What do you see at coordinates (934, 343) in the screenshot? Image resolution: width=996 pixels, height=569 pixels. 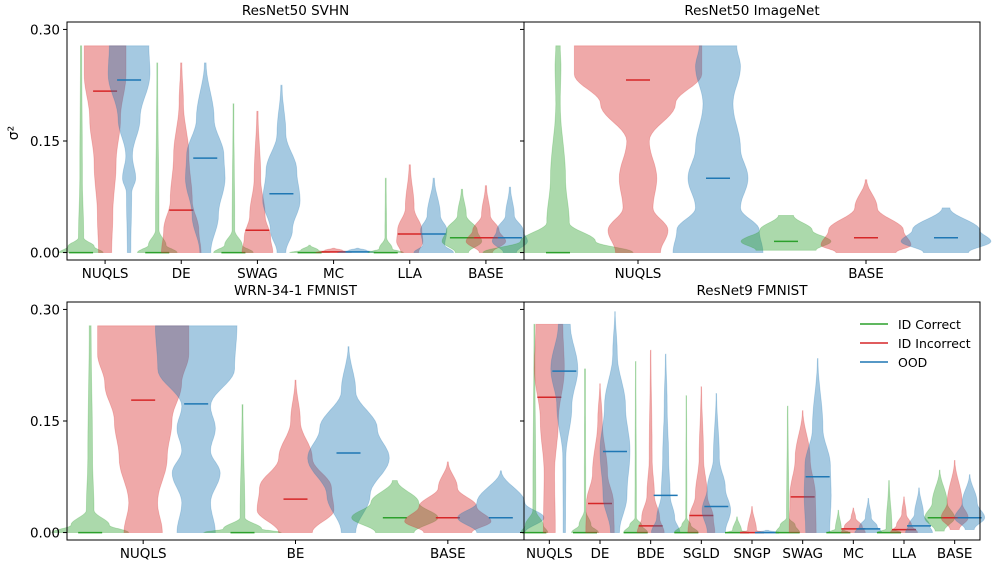 I see `legend-label: ID Incorrect` at bounding box center [934, 343].